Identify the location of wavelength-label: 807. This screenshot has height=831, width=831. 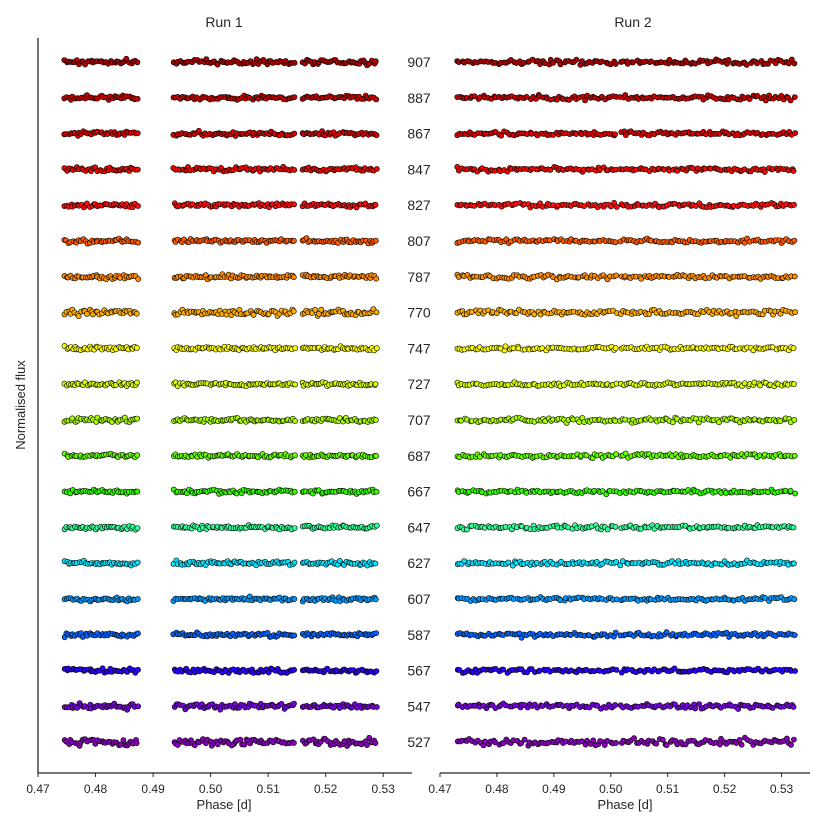
(419, 241).